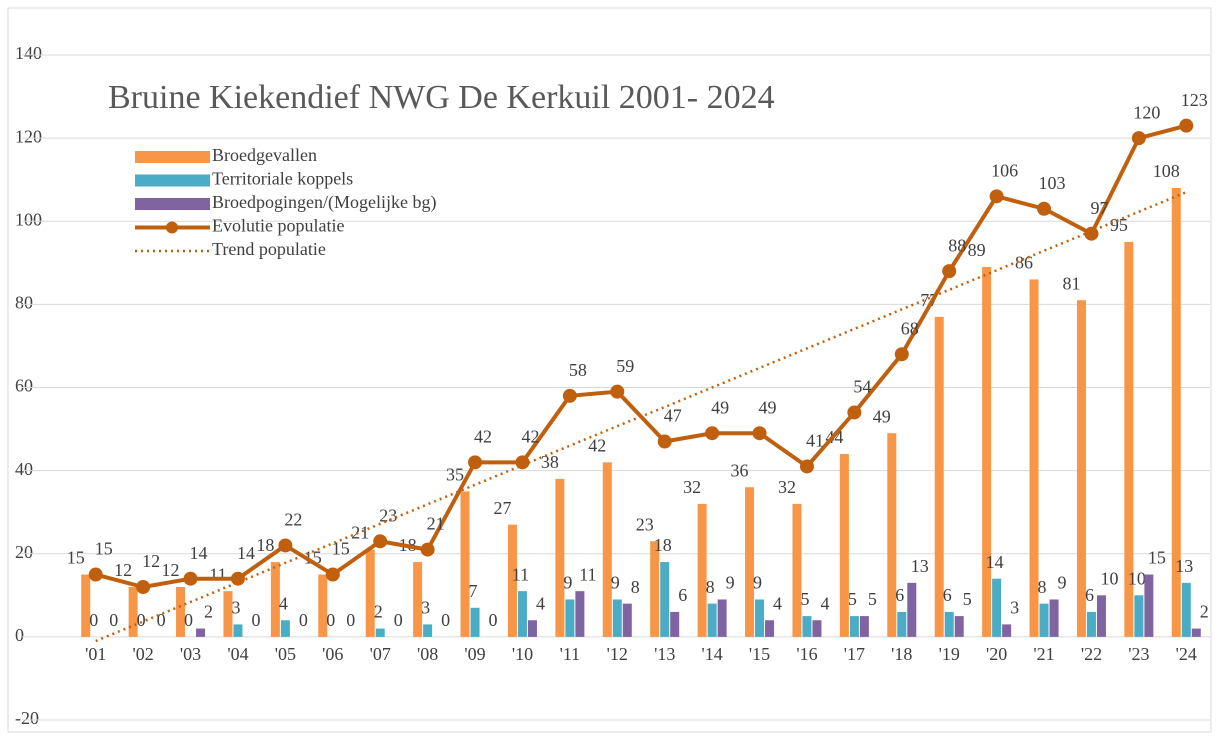  I want to click on y-tick-label: 140, so click(28, 53).